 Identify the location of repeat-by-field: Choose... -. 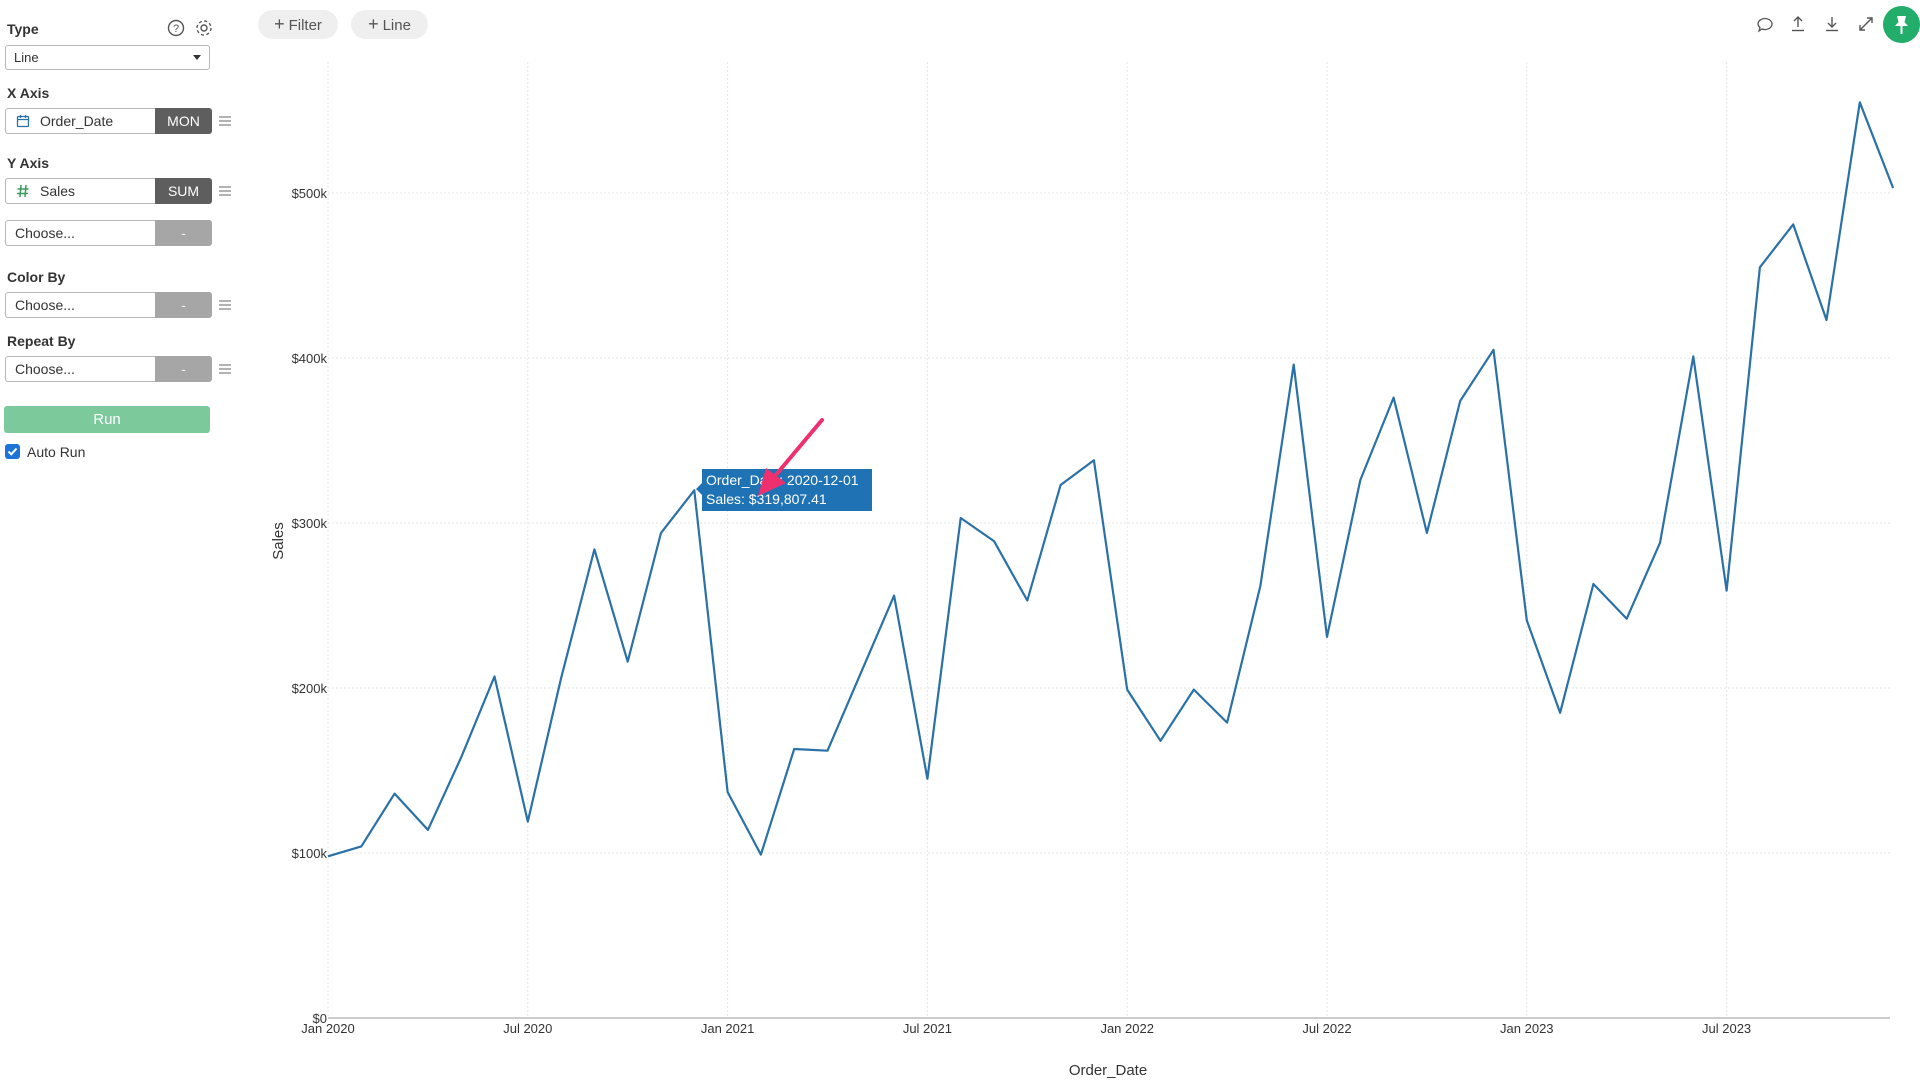
(108, 369).